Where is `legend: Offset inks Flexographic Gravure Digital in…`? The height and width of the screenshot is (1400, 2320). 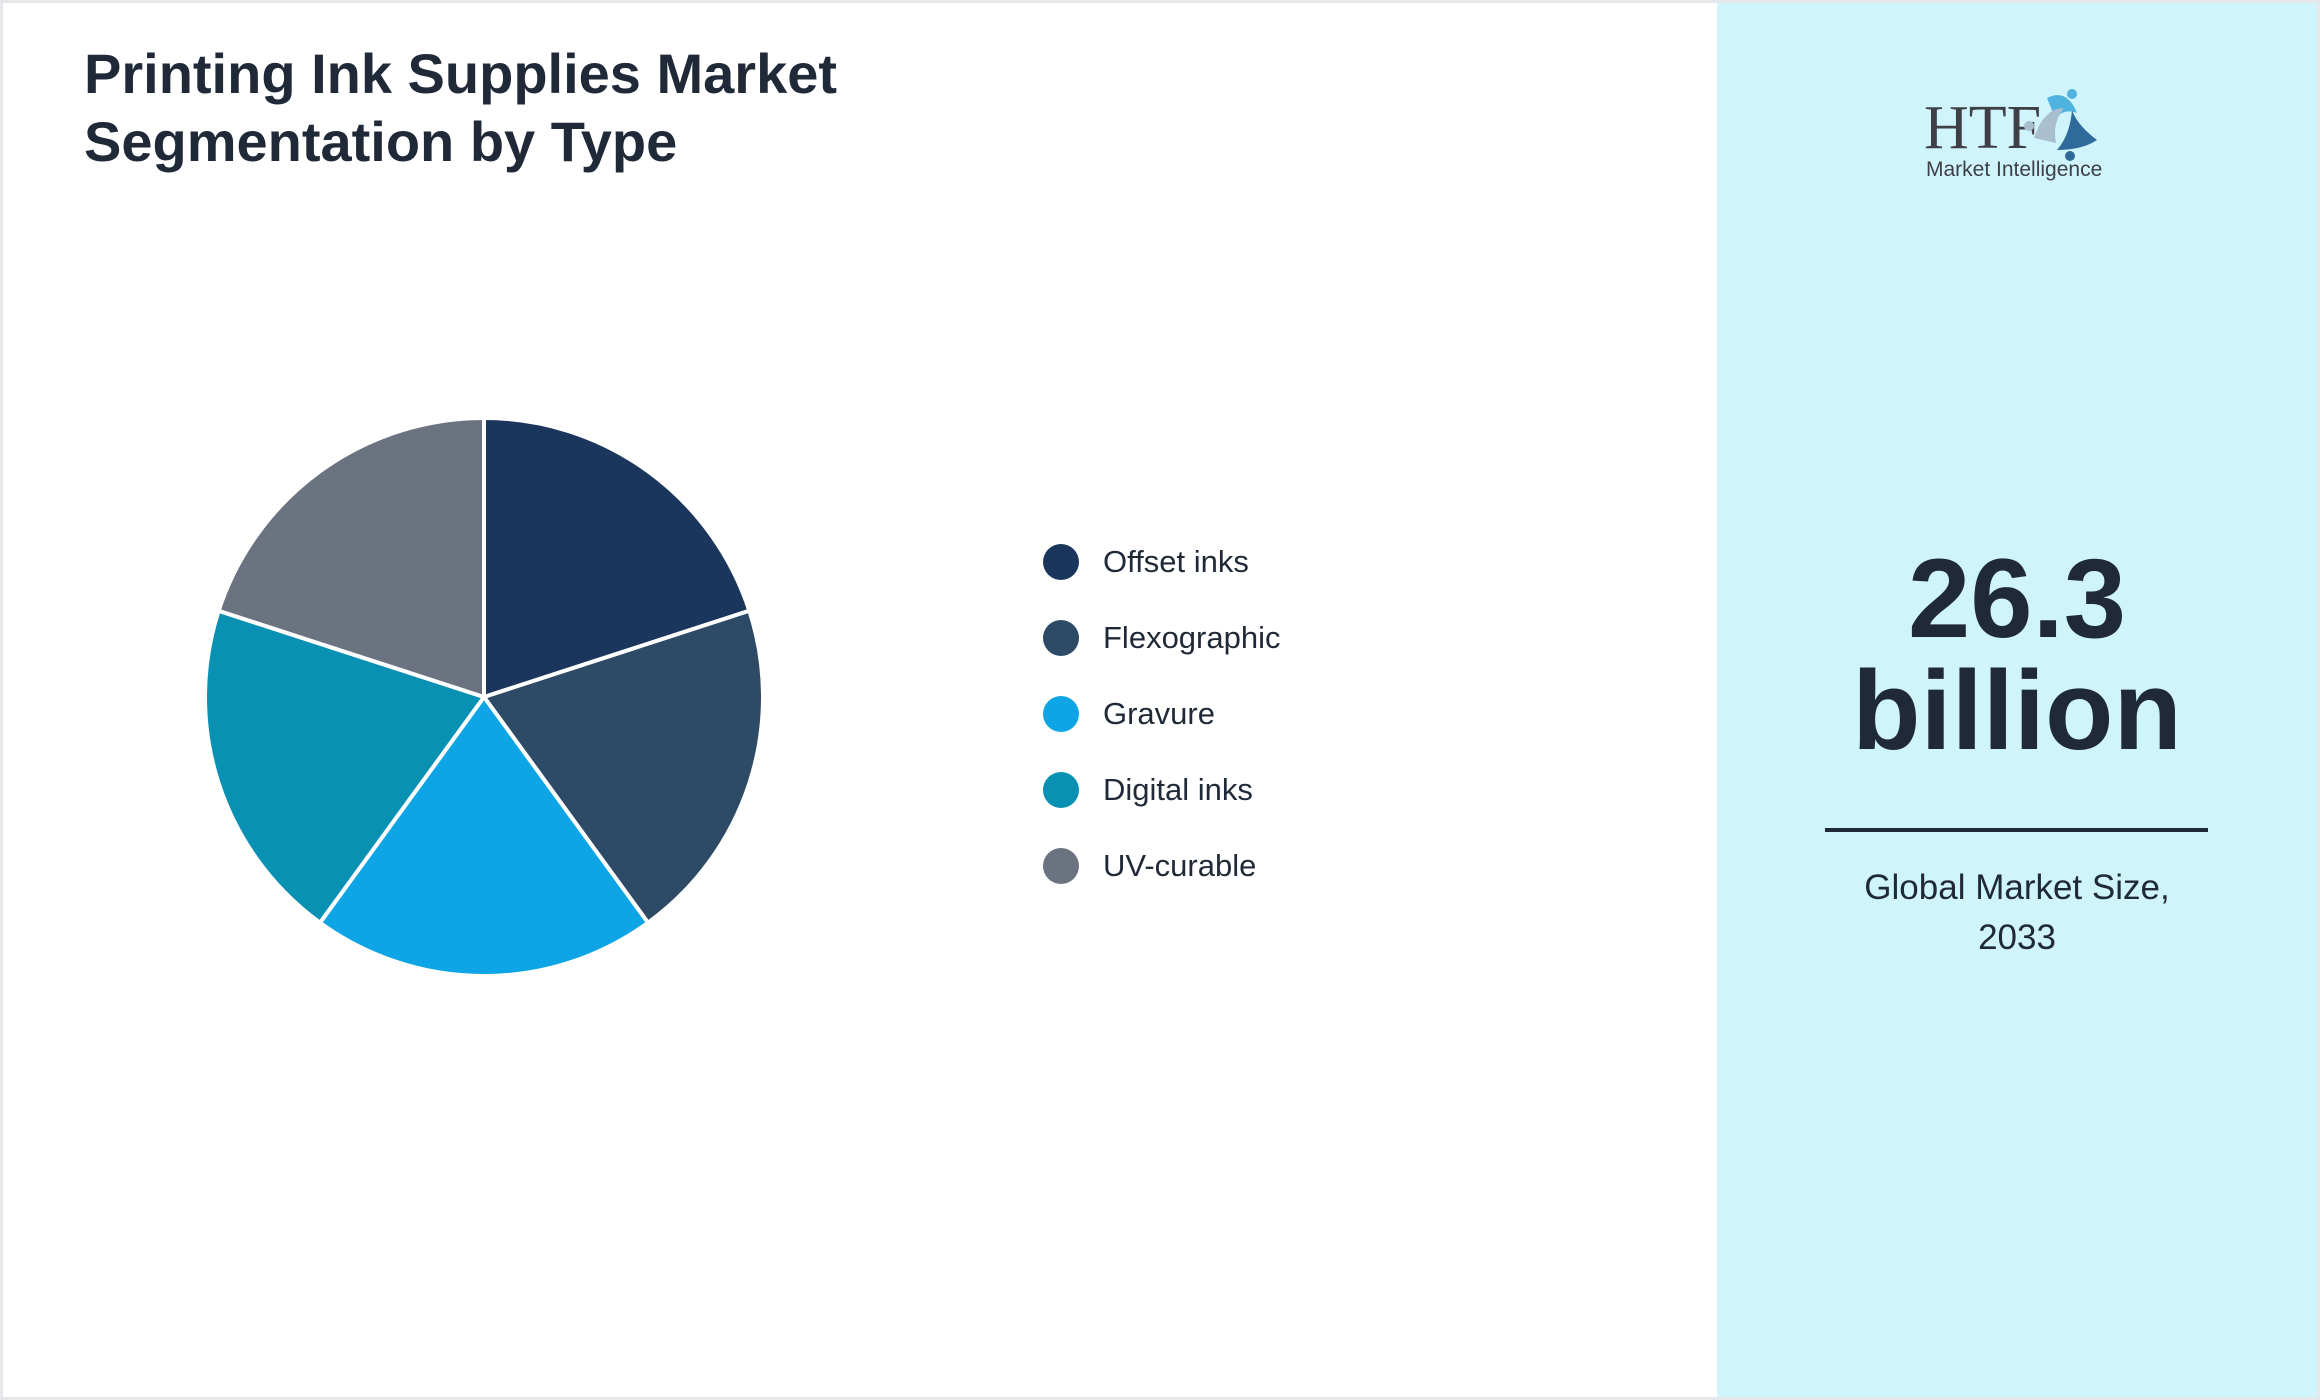 legend: Offset inks Flexographic Gravure Digital in… is located at coordinates (1161, 714).